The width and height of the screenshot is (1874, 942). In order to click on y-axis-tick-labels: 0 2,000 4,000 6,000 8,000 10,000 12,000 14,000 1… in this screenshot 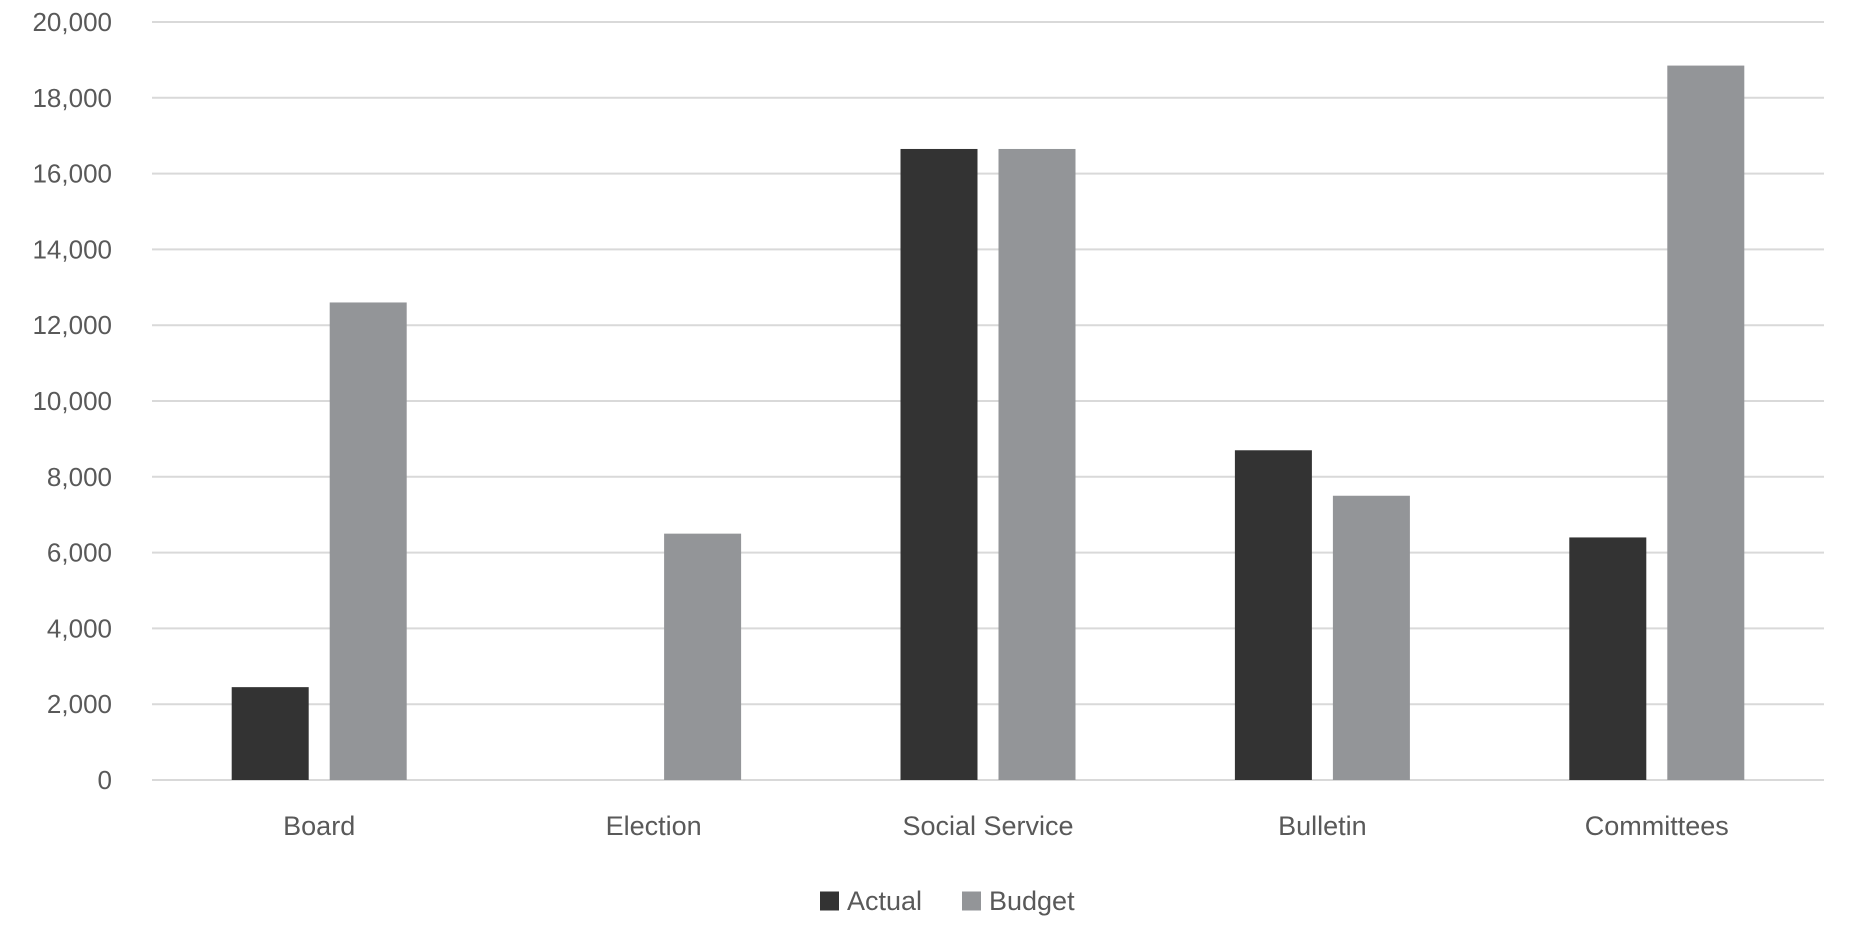, I will do `click(72, 401)`.